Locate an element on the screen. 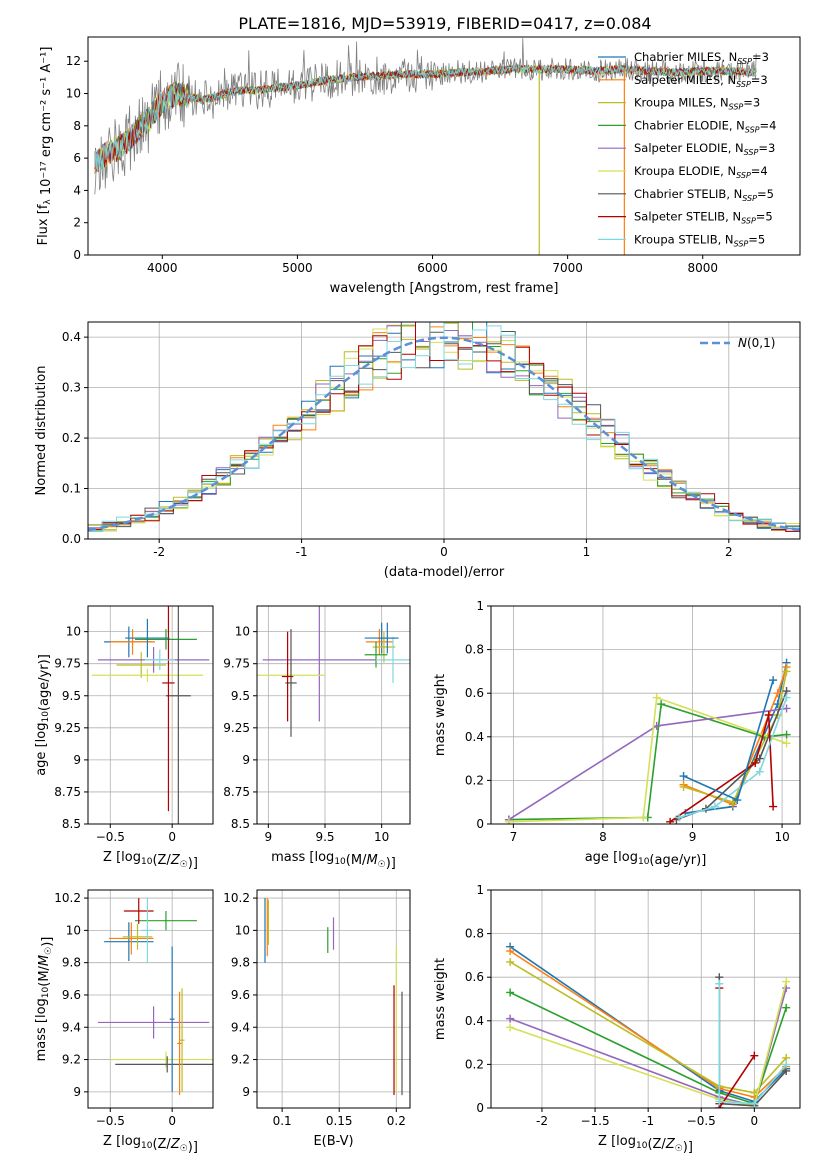  y-tick-label: 4 is located at coordinates (77, 190).